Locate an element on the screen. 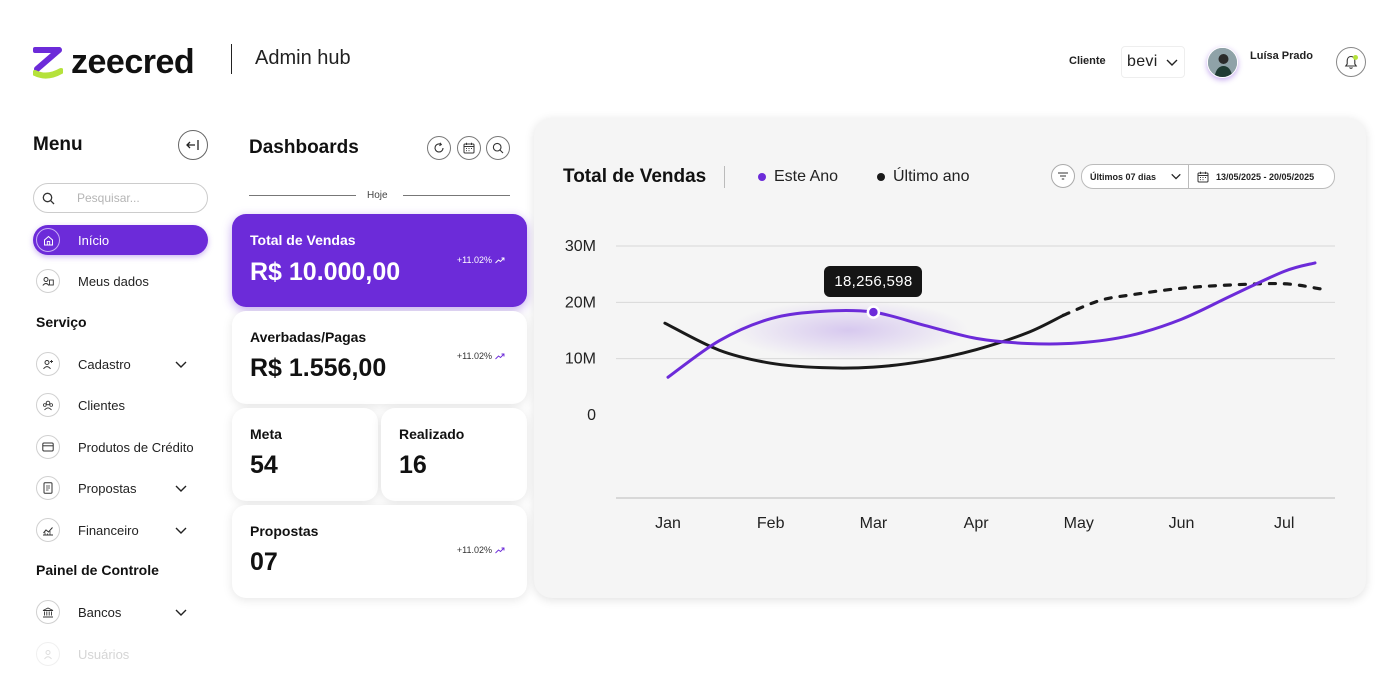 The height and width of the screenshot is (698, 1400). card-value: R$ 1.556,00 is located at coordinates (318, 368).